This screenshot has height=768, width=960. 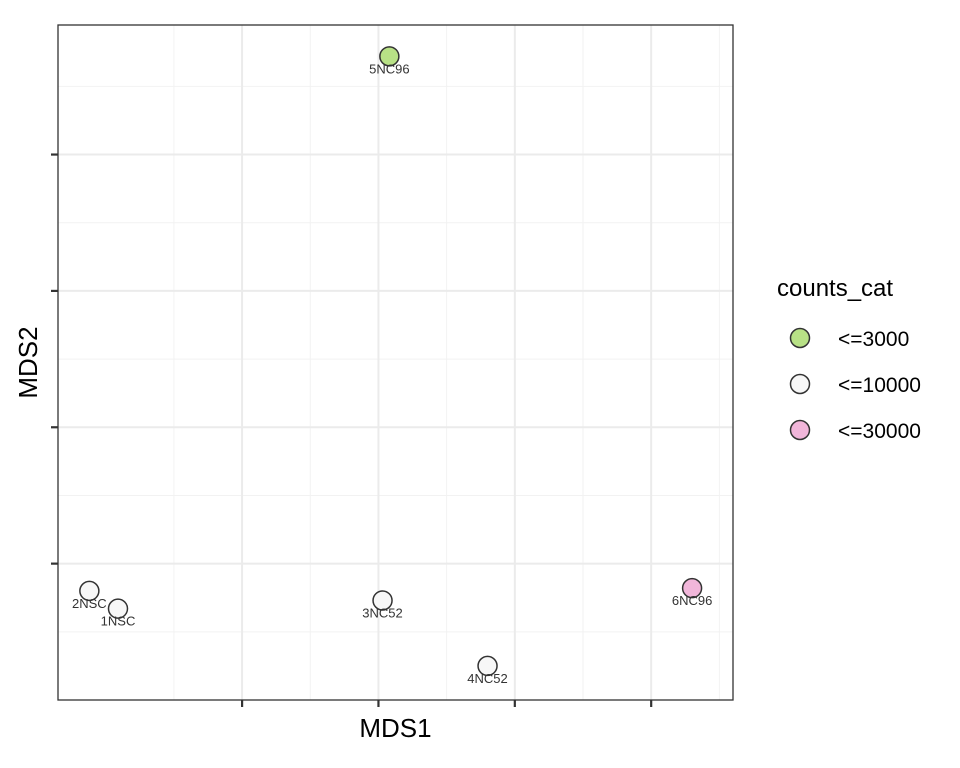 I want to click on x-axis-ticks, so click(x=446, y=703).